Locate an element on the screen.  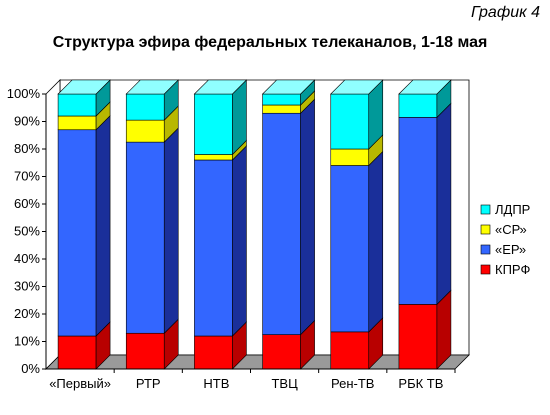
y-tick-label: 40% is located at coordinates (27, 258).